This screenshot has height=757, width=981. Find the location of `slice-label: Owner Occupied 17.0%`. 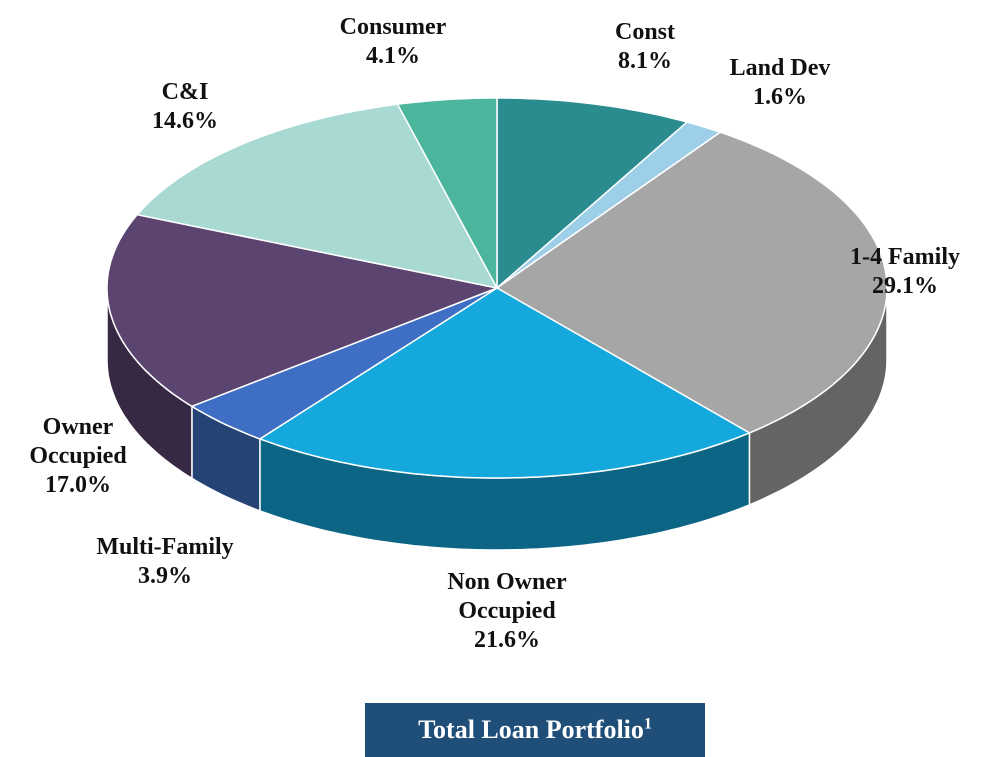

slice-label: Owner Occupied 17.0% is located at coordinates (78, 456).